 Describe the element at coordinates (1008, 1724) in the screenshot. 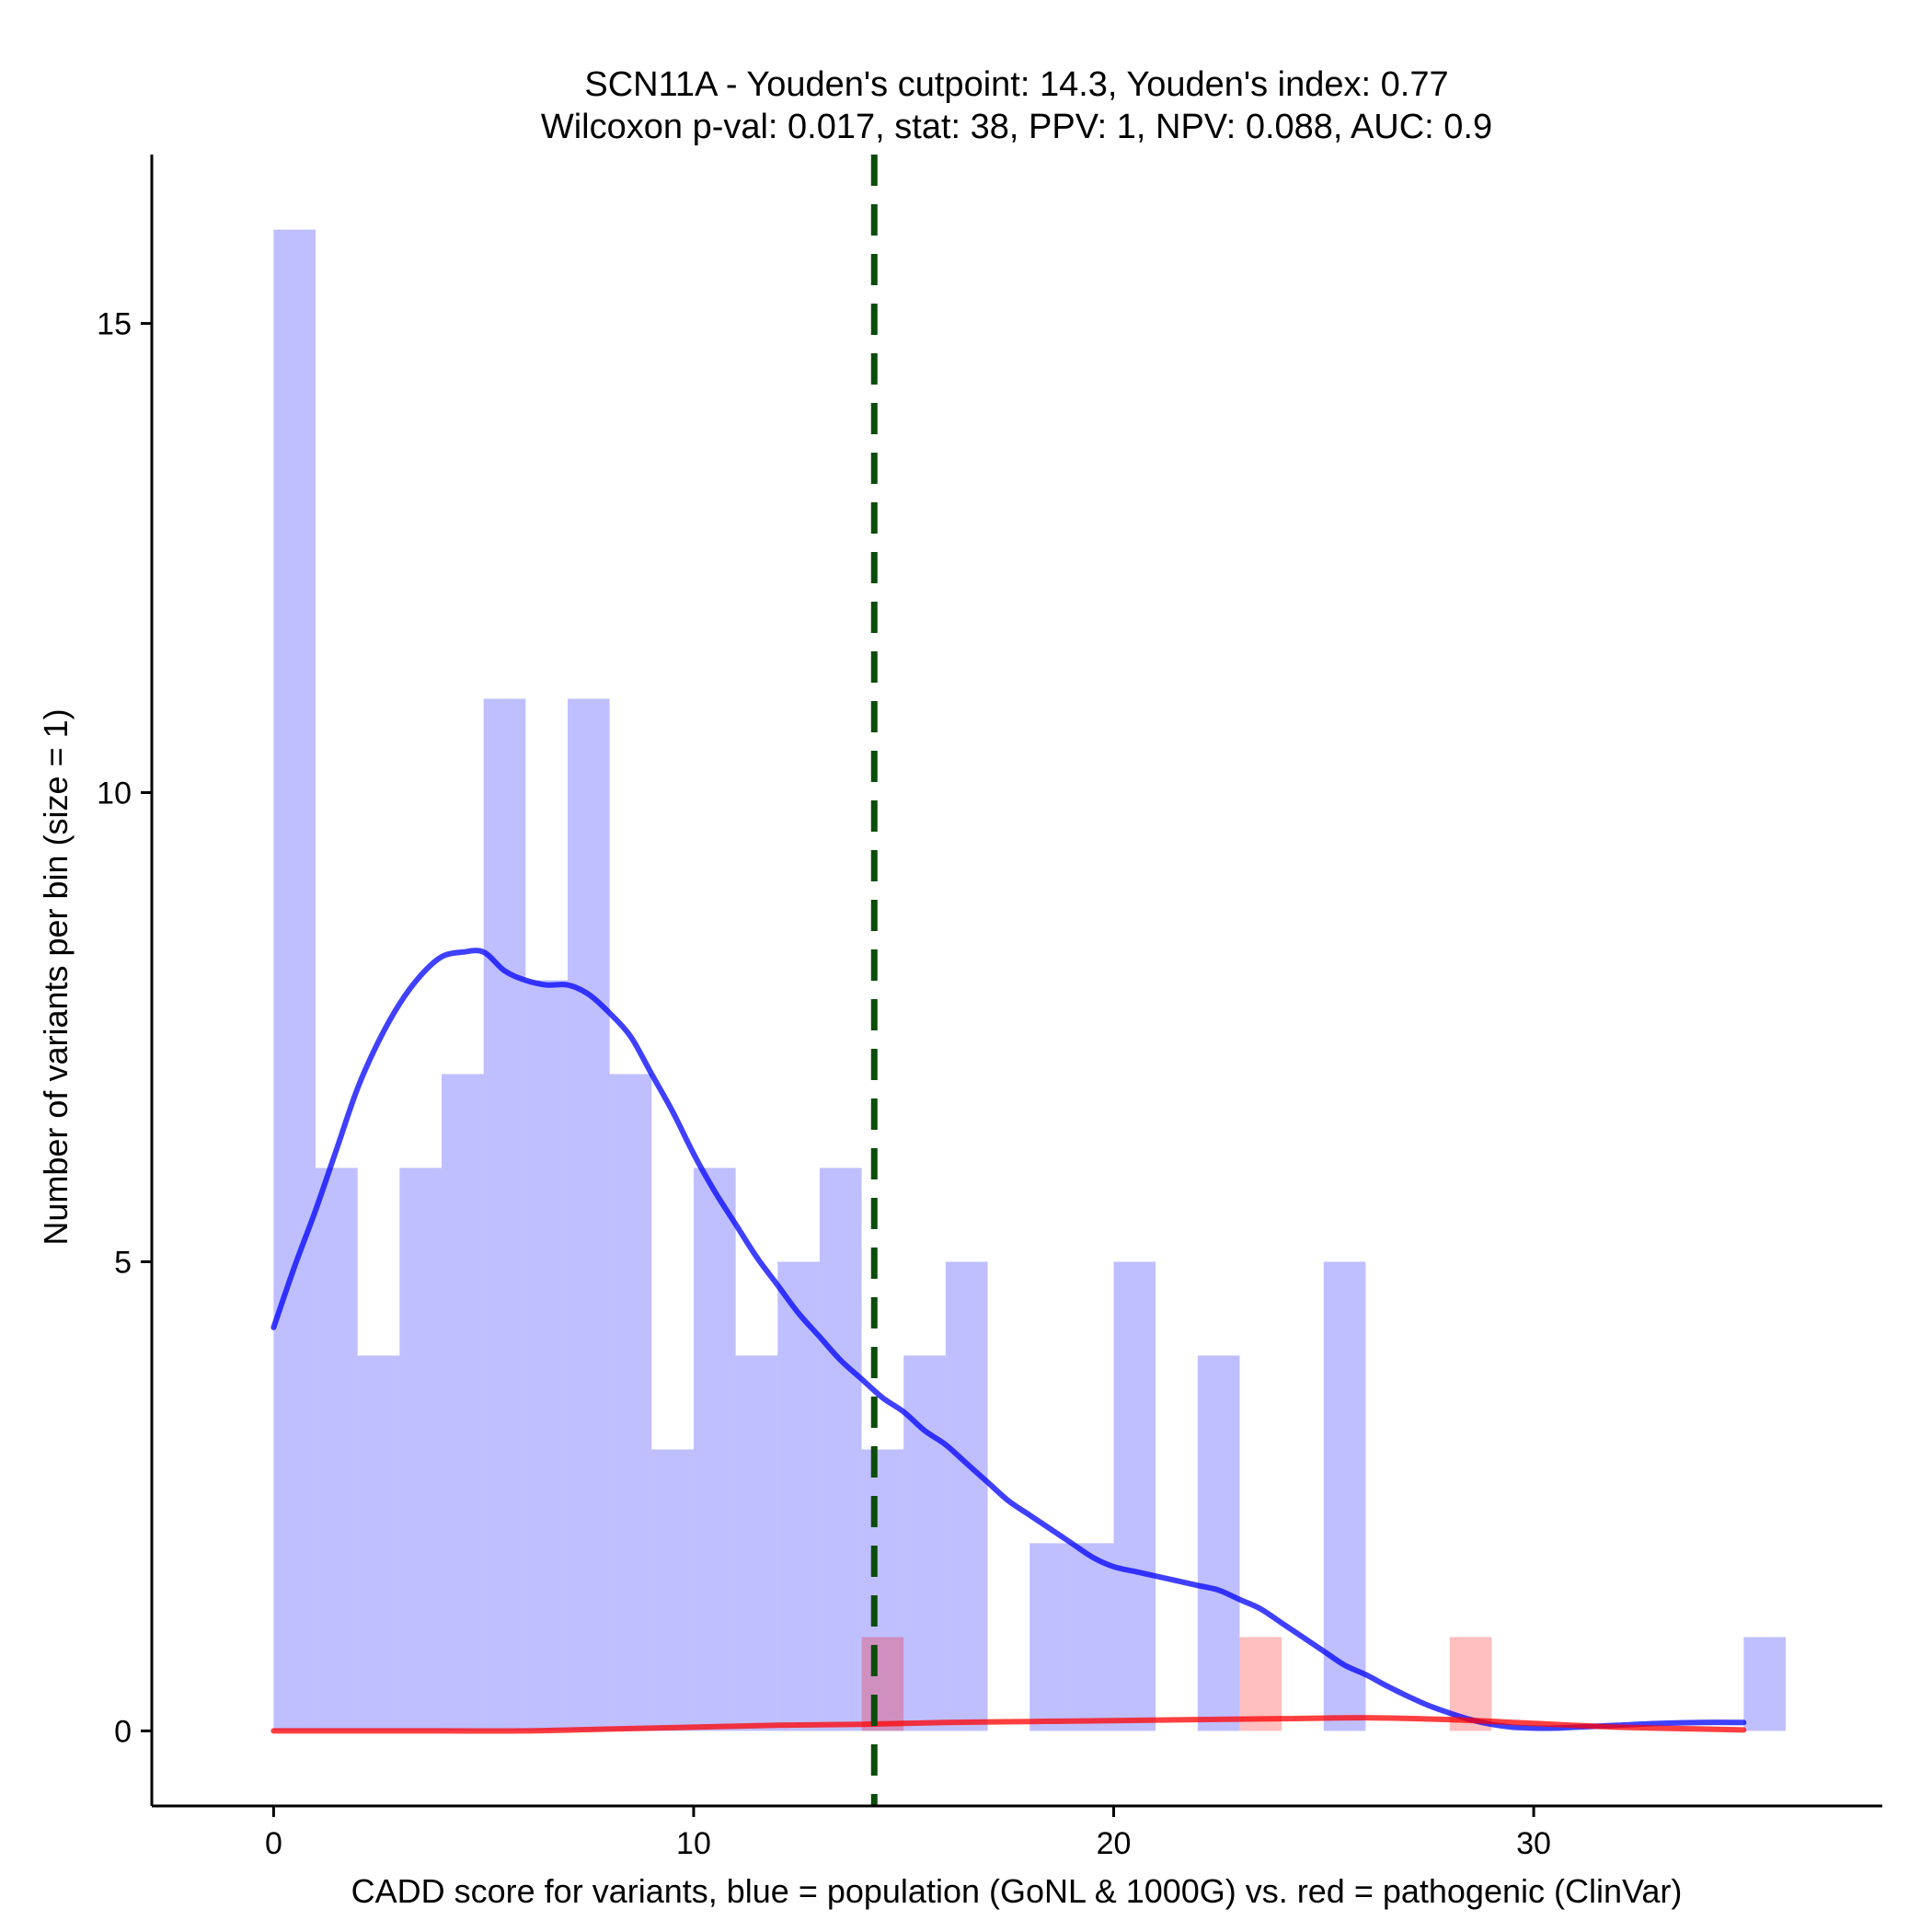

I see `pathogenic-density-line` at that location.